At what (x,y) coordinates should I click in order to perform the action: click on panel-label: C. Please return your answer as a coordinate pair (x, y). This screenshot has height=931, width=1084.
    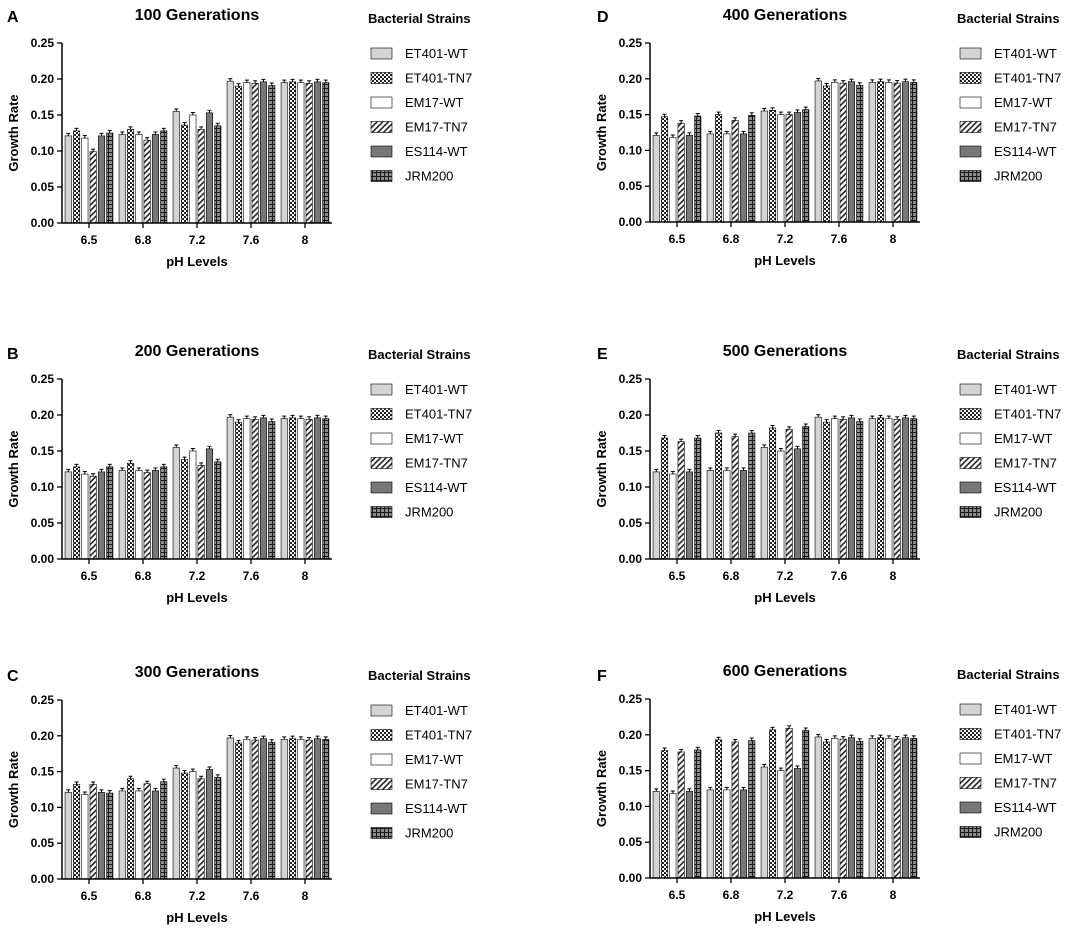
    Looking at the image, I should click on (13, 676).